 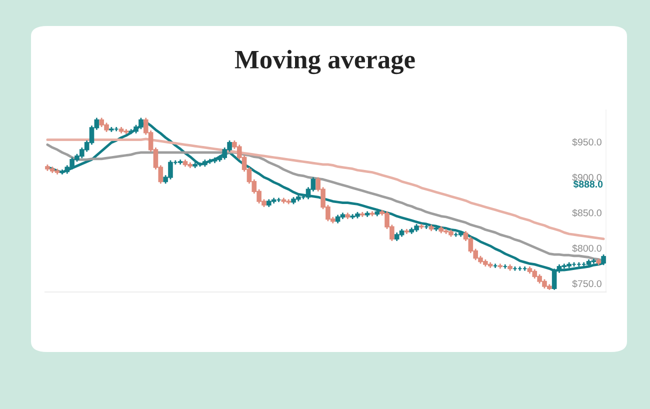 What do you see at coordinates (587, 284) in the screenshot?
I see `y-tick-label: $750.0` at bounding box center [587, 284].